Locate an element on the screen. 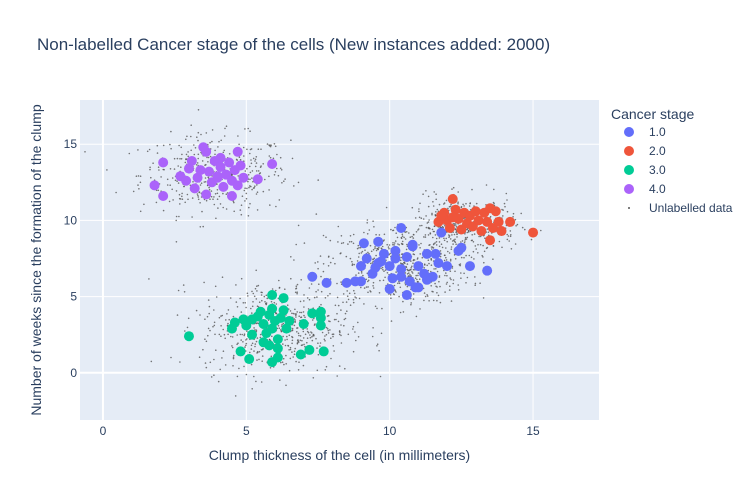  legend-label: 2.0 is located at coordinates (657, 151).